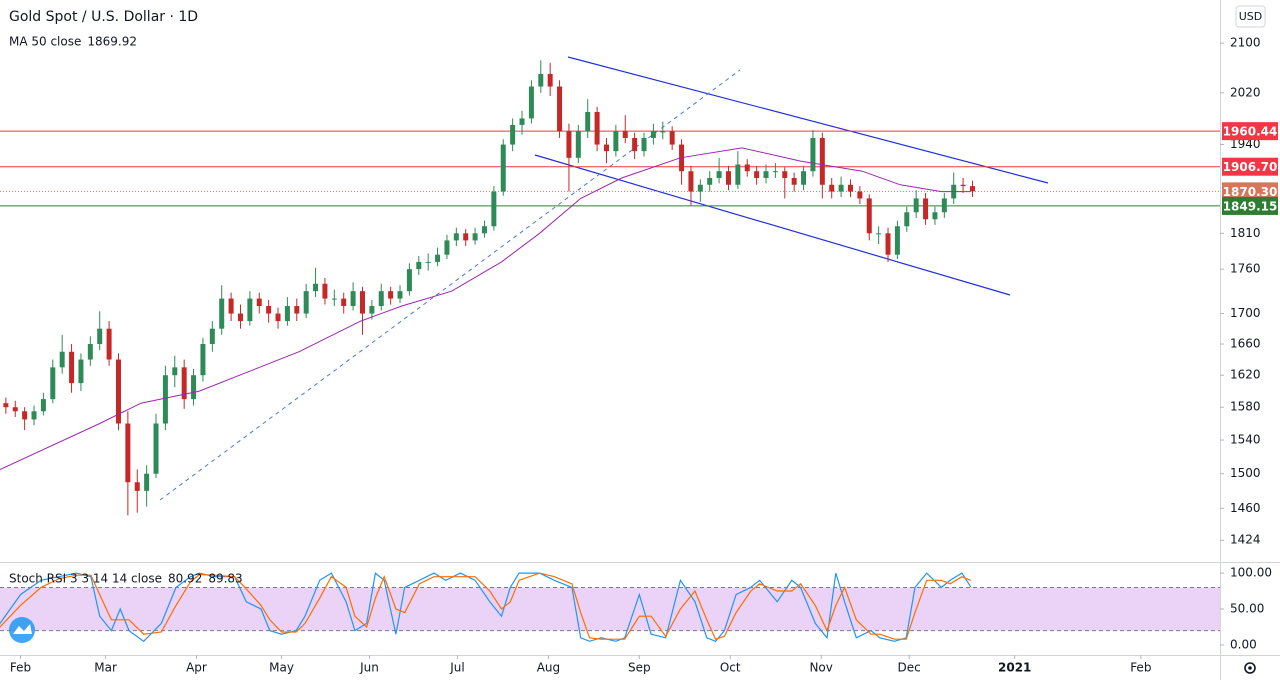 Image resolution: width=1280 pixels, height=680 pixels. I want to click on x-tick-label: May, so click(281, 668).